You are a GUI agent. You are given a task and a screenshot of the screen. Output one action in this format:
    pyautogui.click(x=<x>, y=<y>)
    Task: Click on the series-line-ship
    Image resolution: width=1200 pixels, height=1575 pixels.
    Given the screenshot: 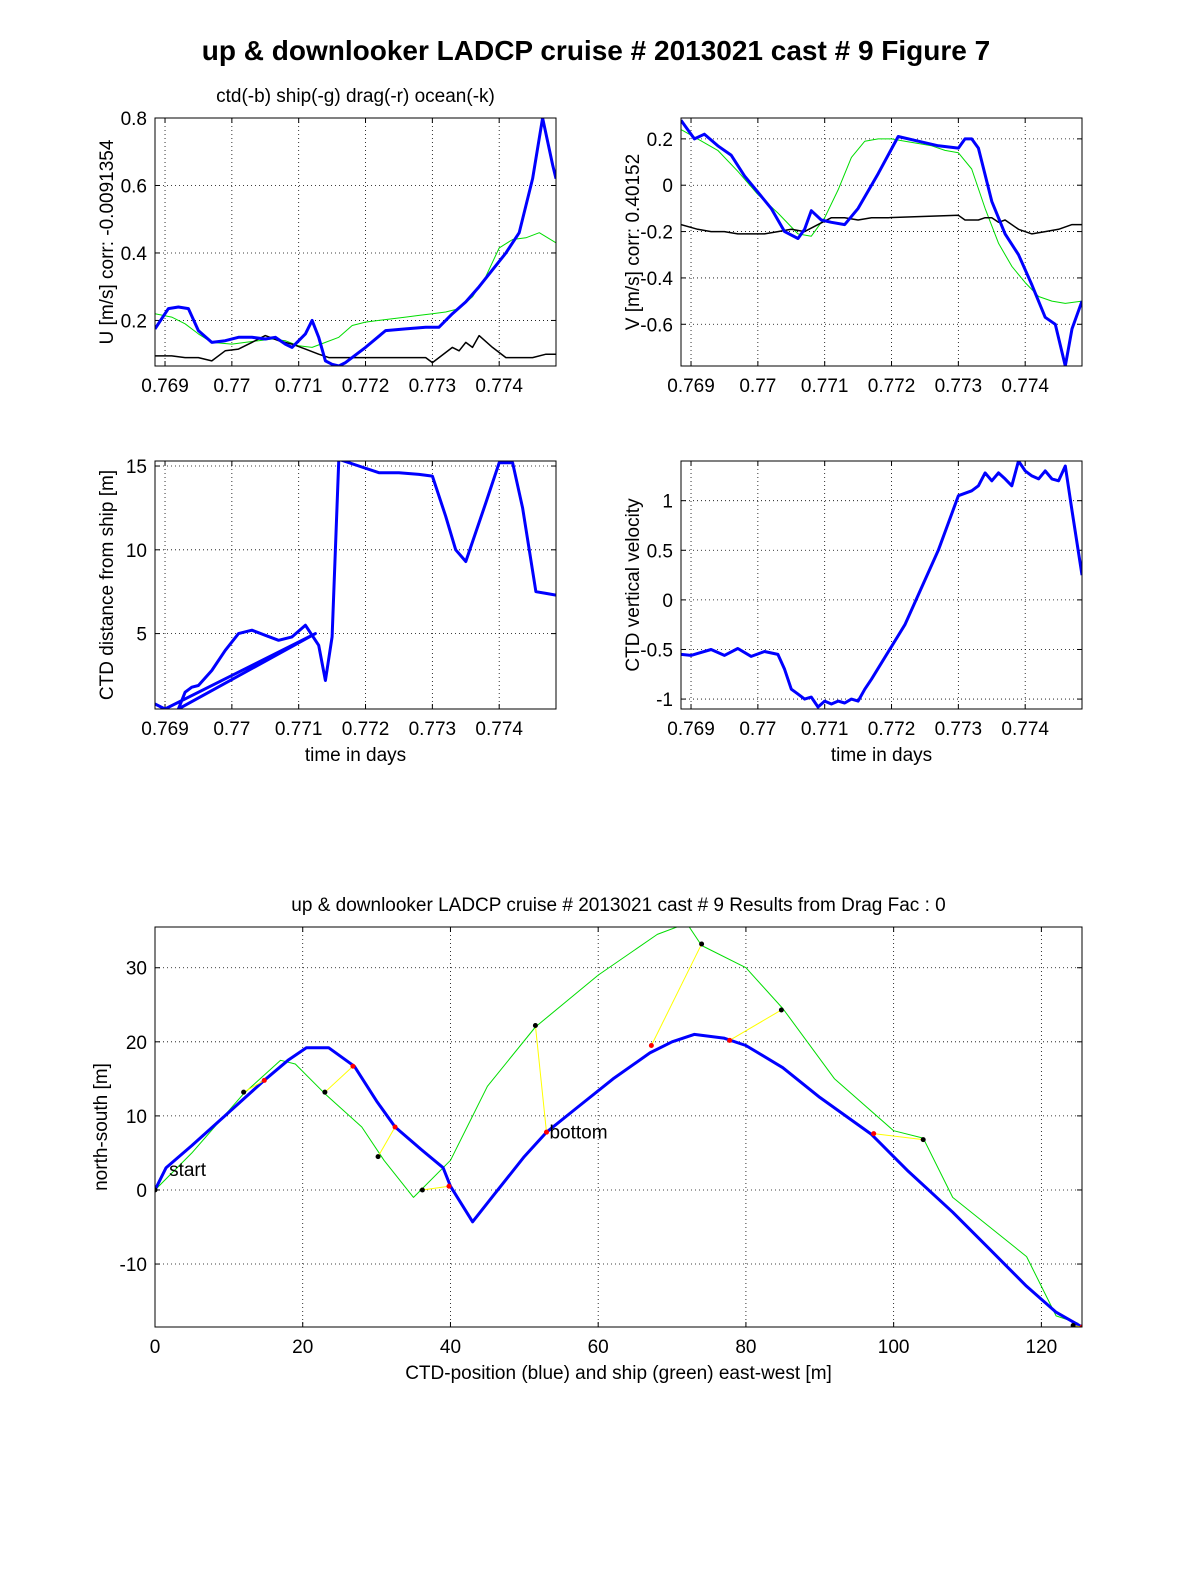 What is the action you would take?
    pyautogui.click(x=355, y=290)
    